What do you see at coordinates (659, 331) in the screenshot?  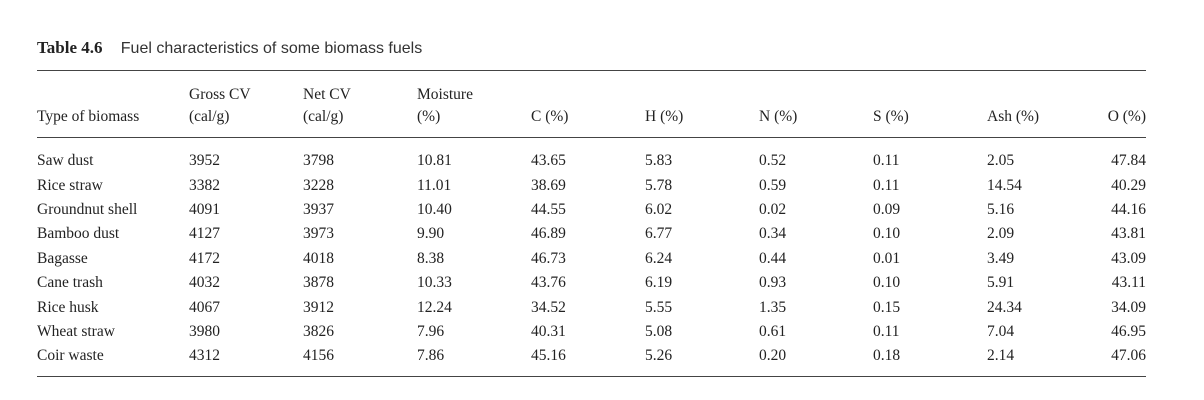 I see `table-cell: 5.08` at bounding box center [659, 331].